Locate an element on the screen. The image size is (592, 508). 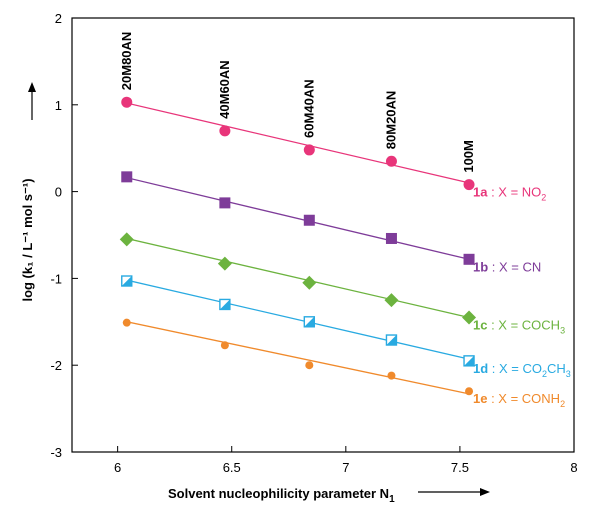
solvent-label: 60M40AN is located at coordinates (308, 108).